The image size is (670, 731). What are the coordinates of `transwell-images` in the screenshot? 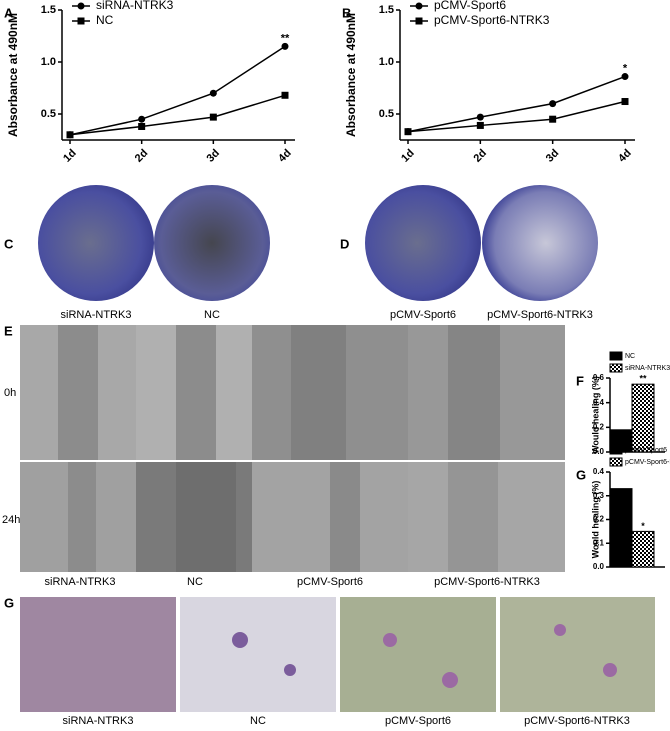 It's located at (337, 654).